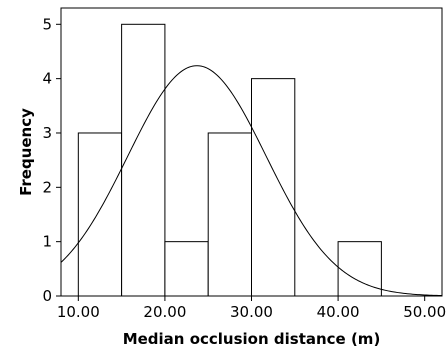 This screenshot has height=354, width=448. I want to click on x-tick-label-4: 50.00, so click(424, 312).